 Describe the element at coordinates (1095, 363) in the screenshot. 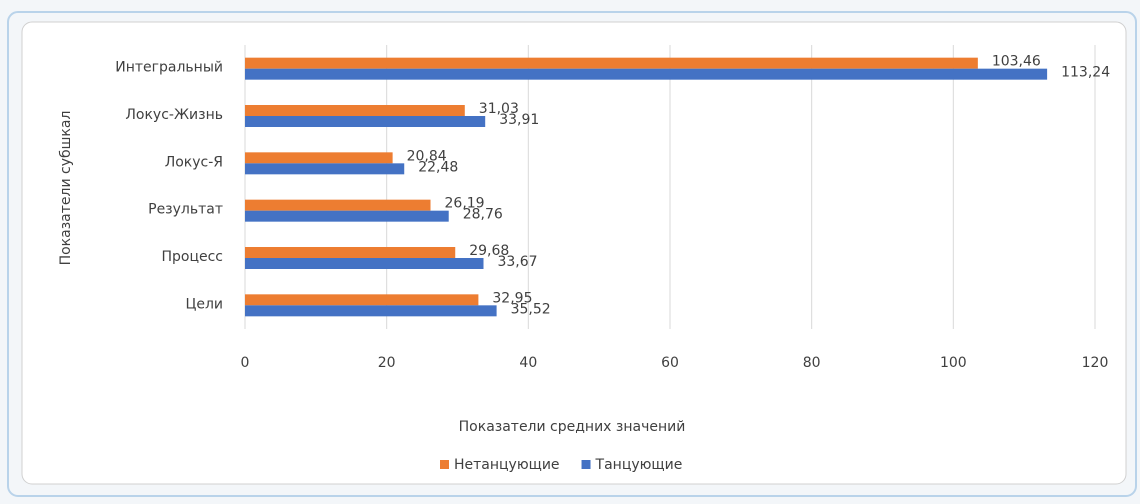

I see `x-tick-label: 120` at that location.